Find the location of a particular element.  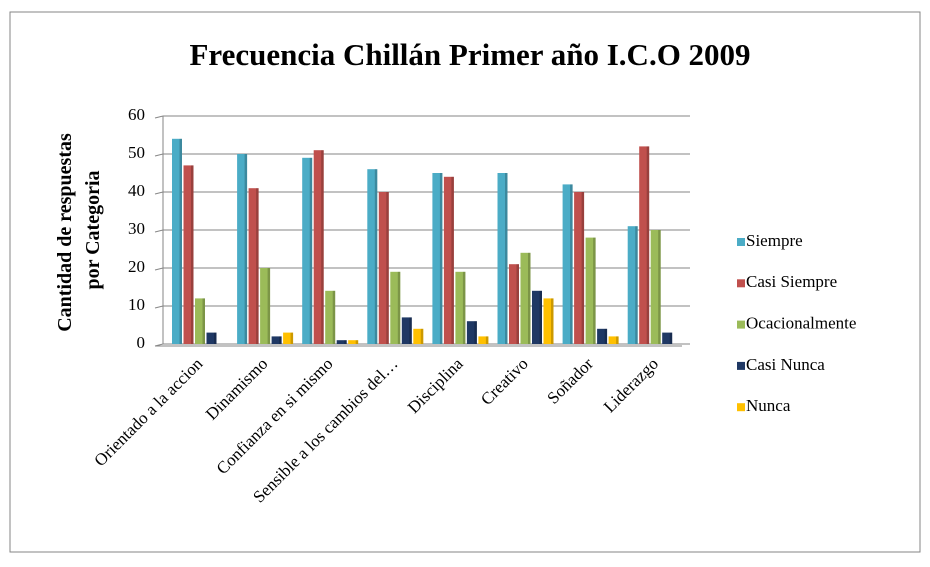

chart-title: Frecuencia Chillán Primer año I.C.O 2009 is located at coordinates (469, 54).